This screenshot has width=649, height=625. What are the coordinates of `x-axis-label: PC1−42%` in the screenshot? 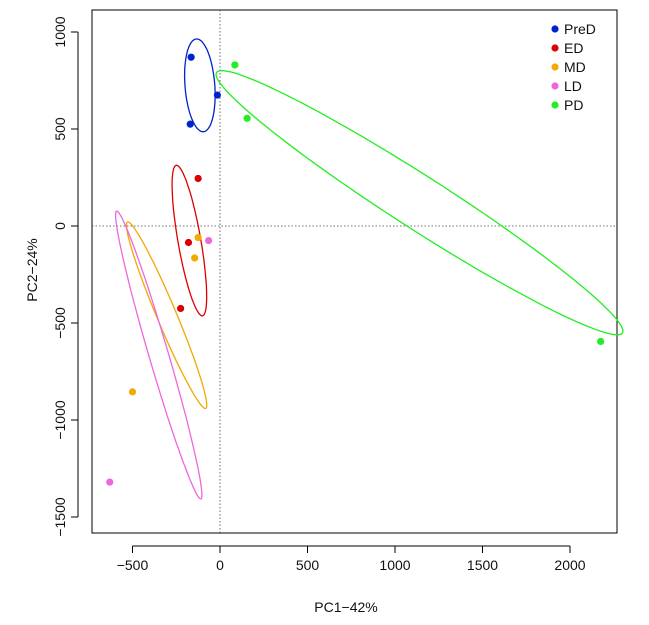 It's located at (345, 607).